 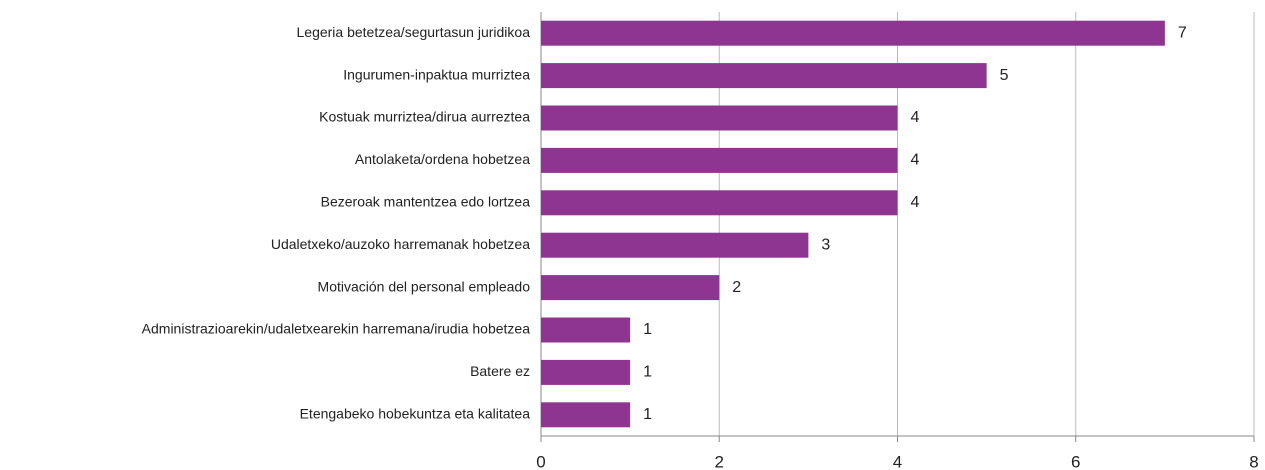 What do you see at coordinates (540, 461) in the screenshot?
I see `x-tick-label: 0` at bounding box center [540, 461].